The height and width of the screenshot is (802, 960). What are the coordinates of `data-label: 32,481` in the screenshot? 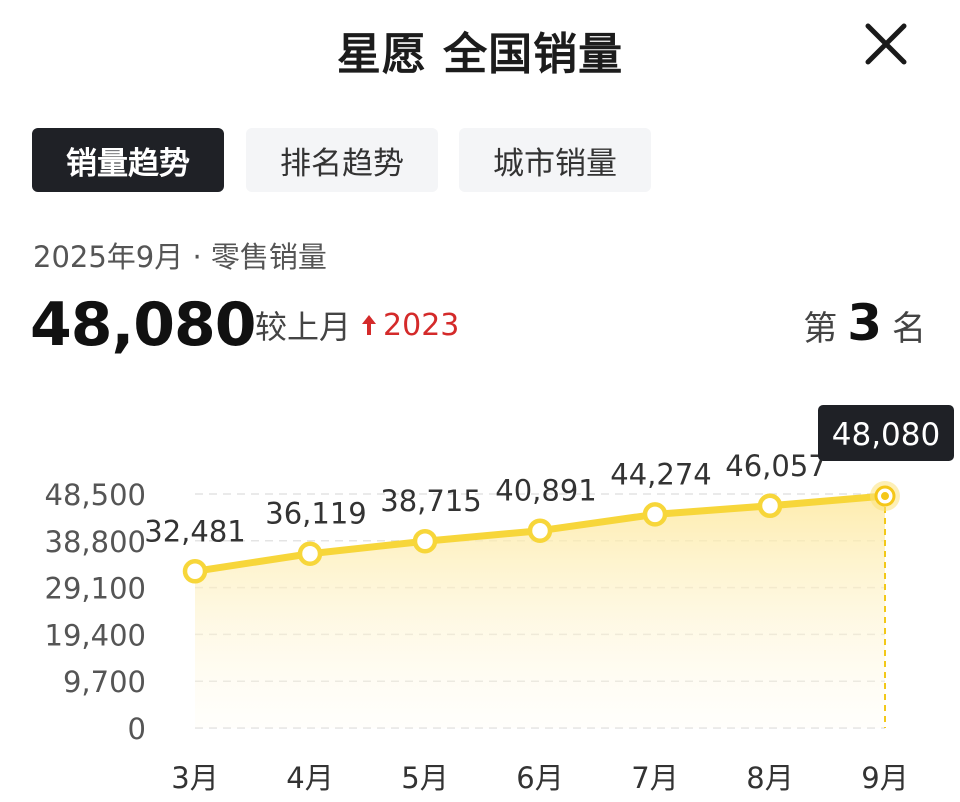 It's located at (194, 531).